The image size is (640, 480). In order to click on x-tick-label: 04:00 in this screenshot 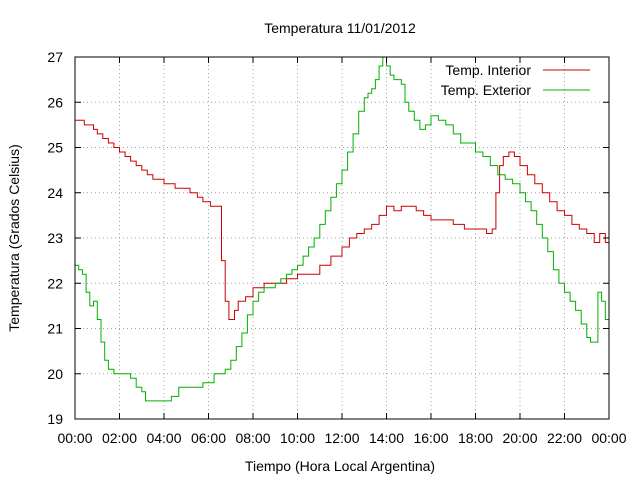, I will do `click(163, 438)`.